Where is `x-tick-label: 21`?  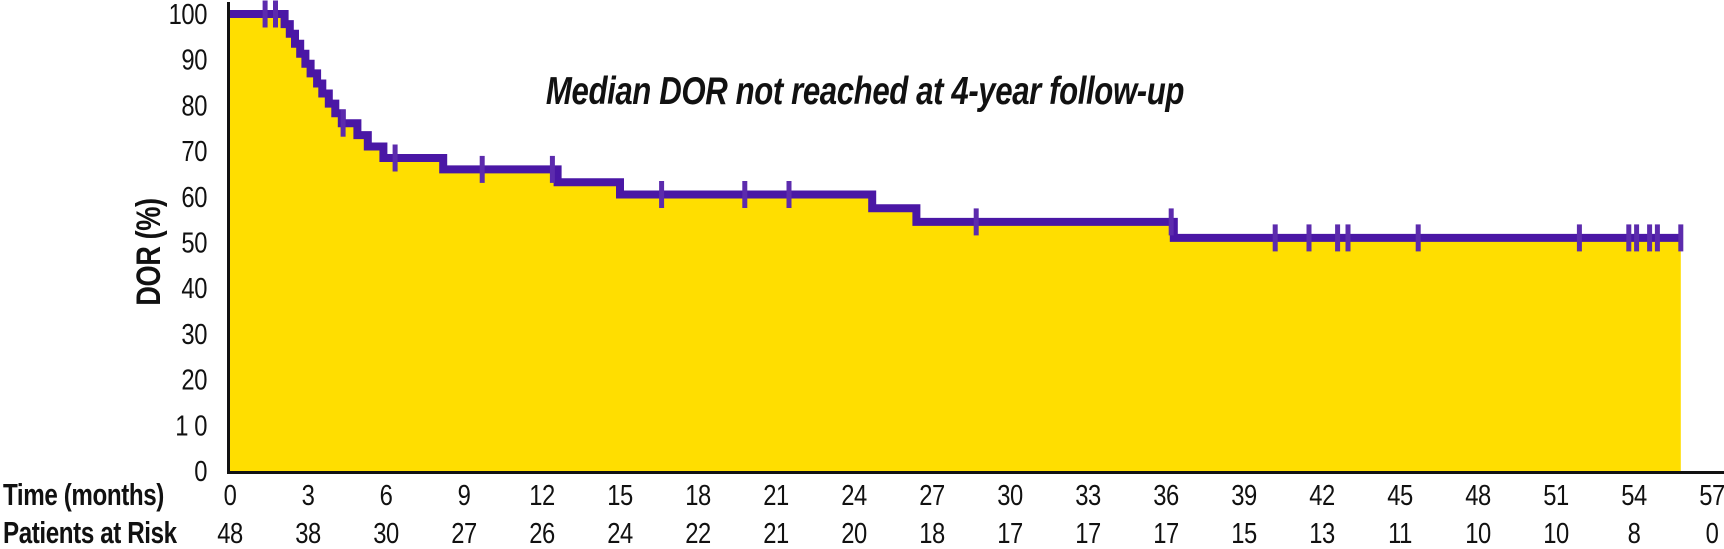 x-tick-label: 21 is located at coordinates (776, 495).